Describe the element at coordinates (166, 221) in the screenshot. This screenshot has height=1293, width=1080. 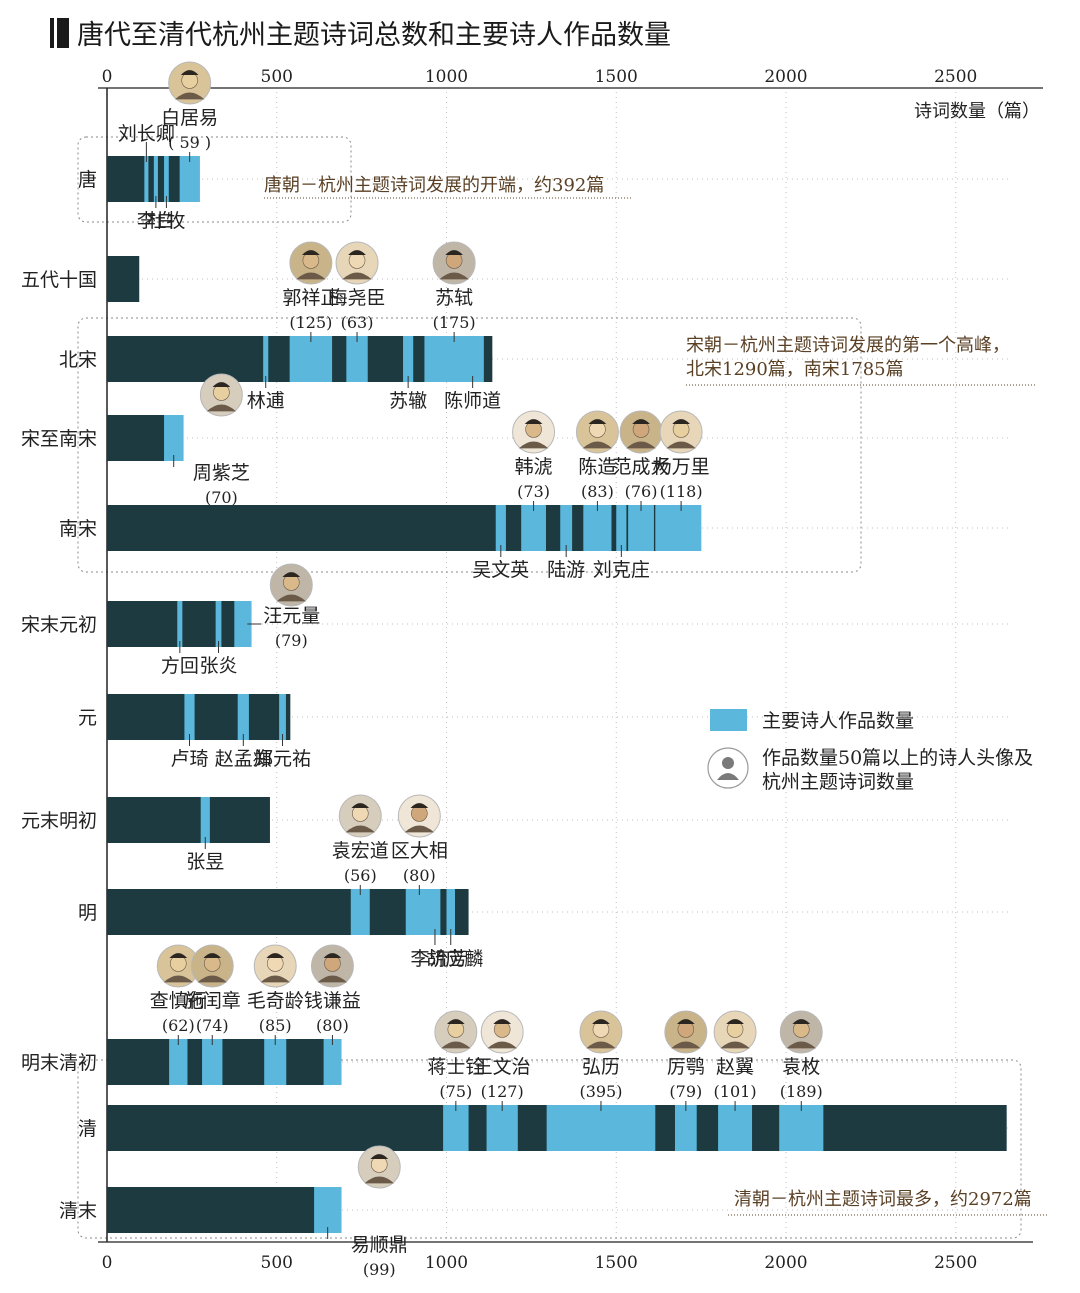
I see `poet-name-label: 杜牧` at that location.